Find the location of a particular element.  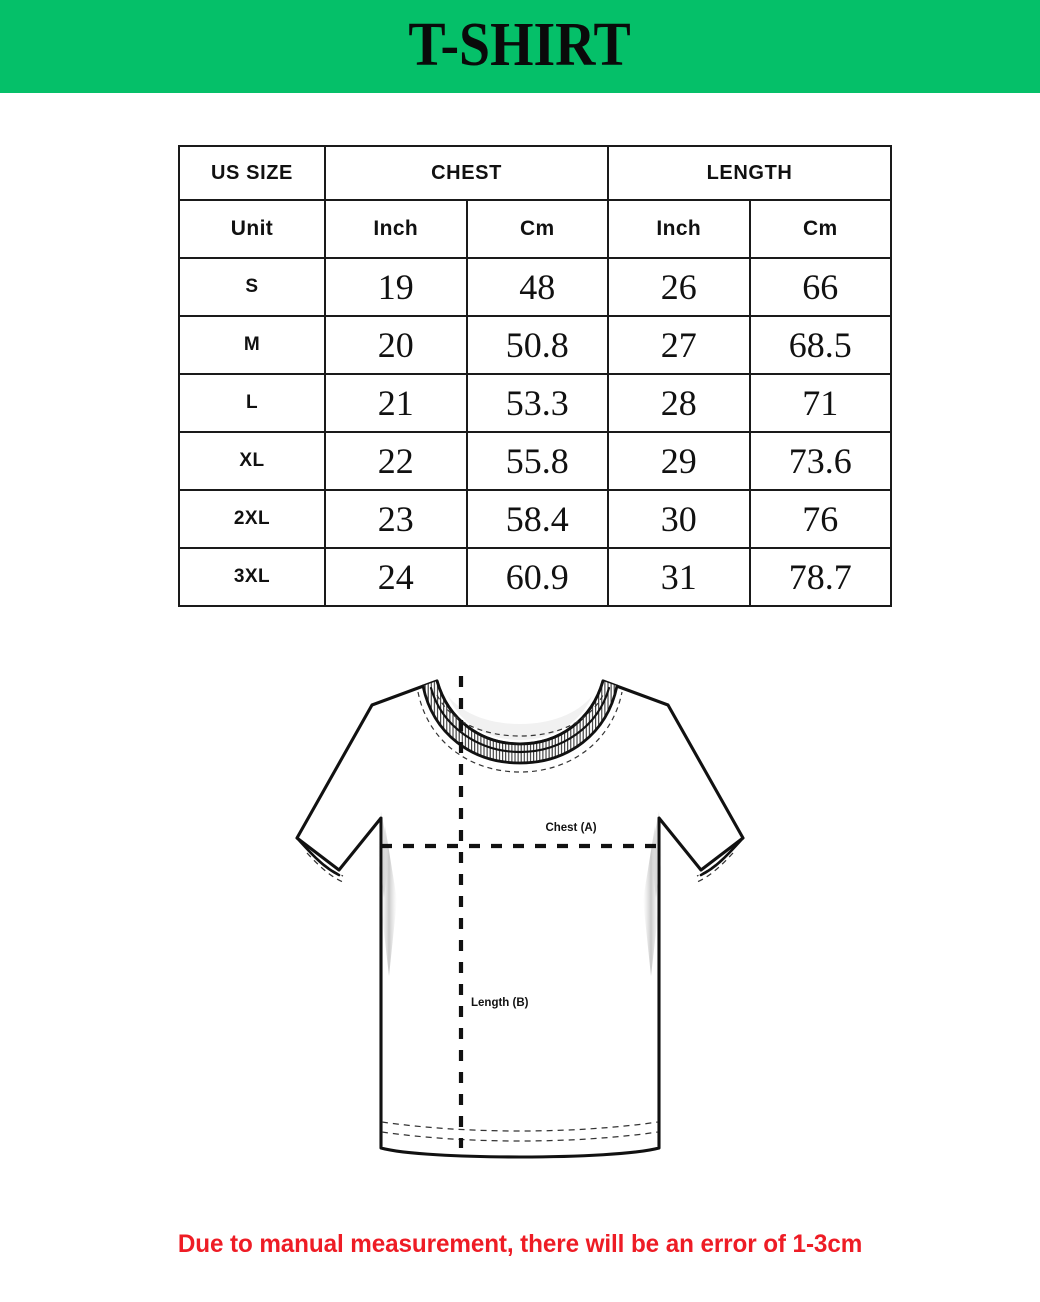

cell-chest-cm: 48 is located at coordinates (537, 287).